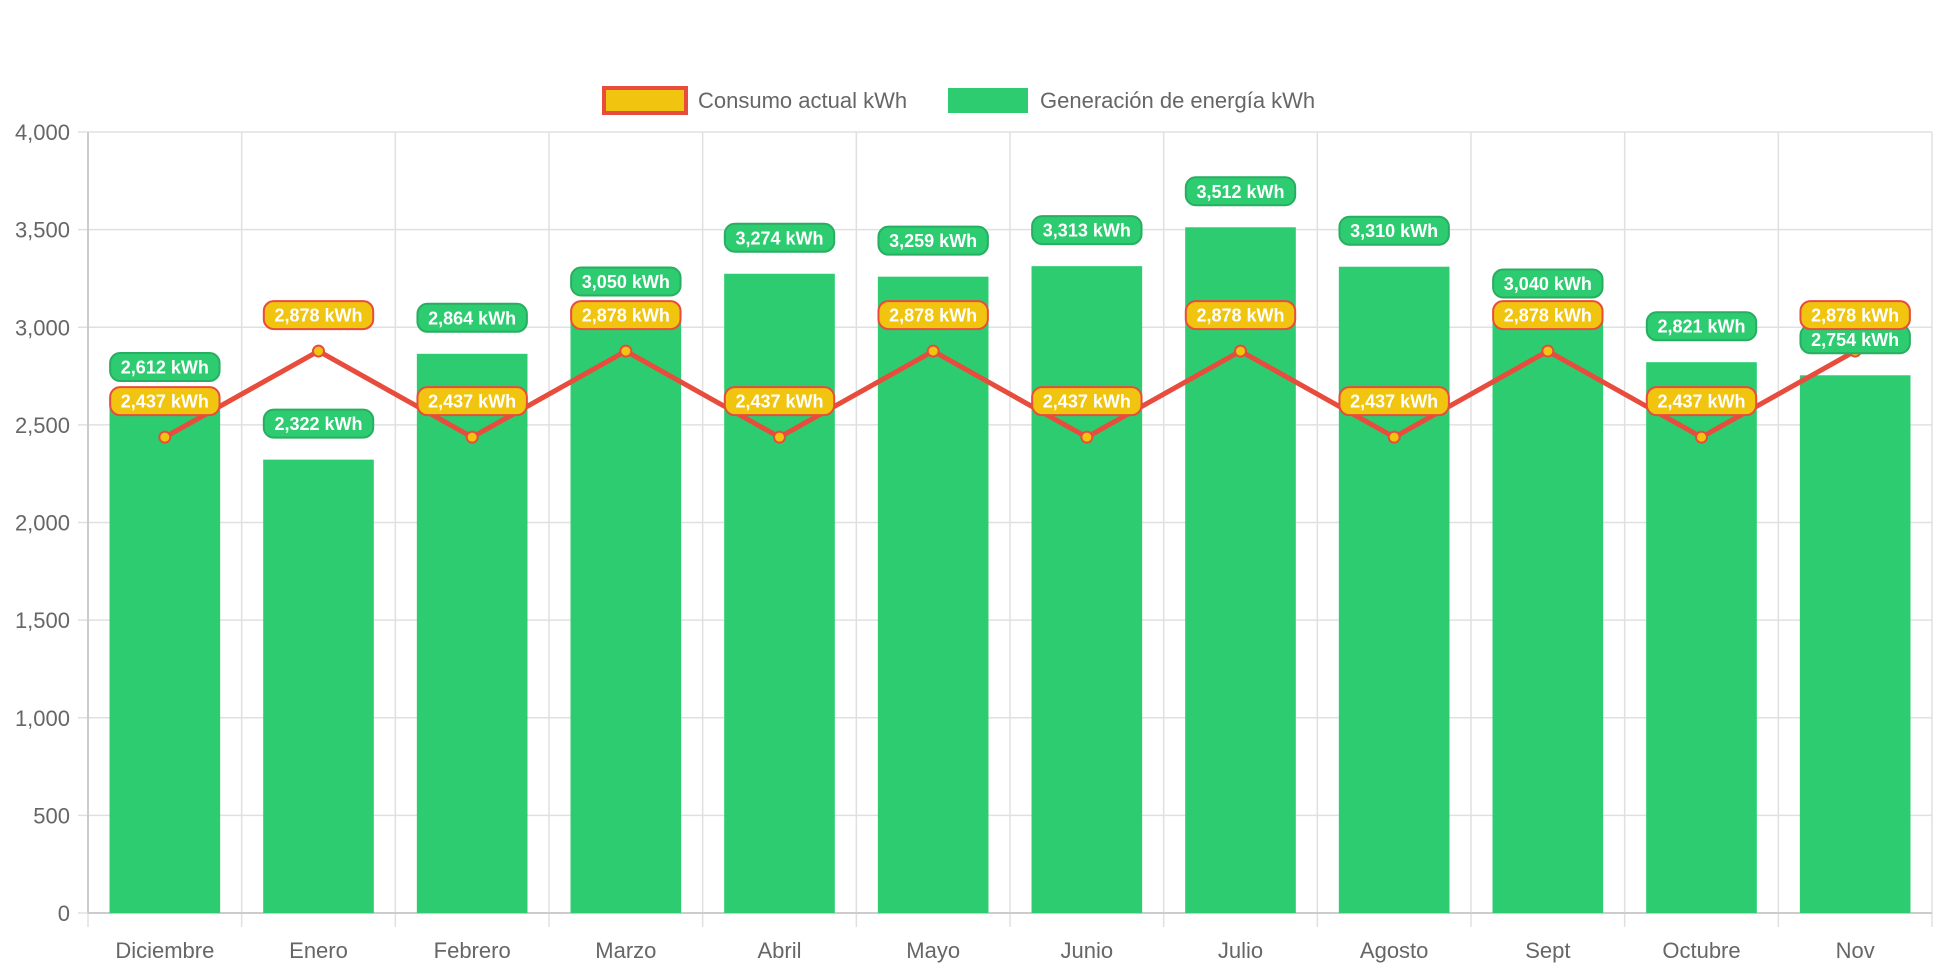 The image size is (1942, 970). I want to click on y-tick-label: 2,500, so click(42, 425).